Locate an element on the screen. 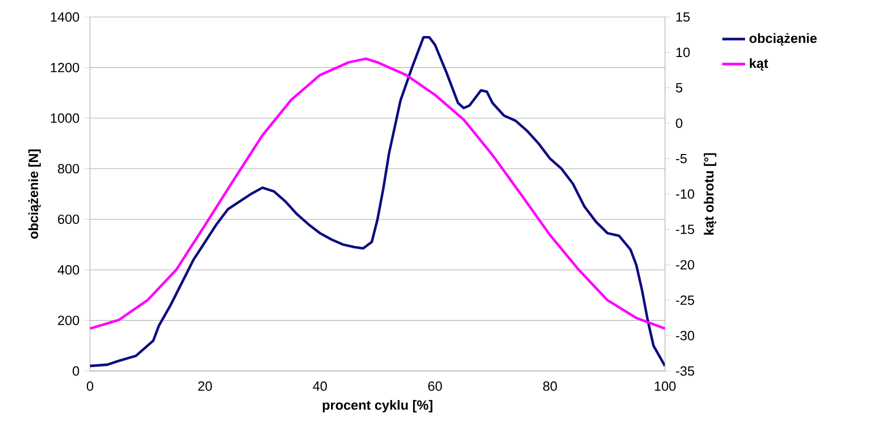 The image size is (877, 432). y2-tick-label: 5 is located at coordinates (679, 87).